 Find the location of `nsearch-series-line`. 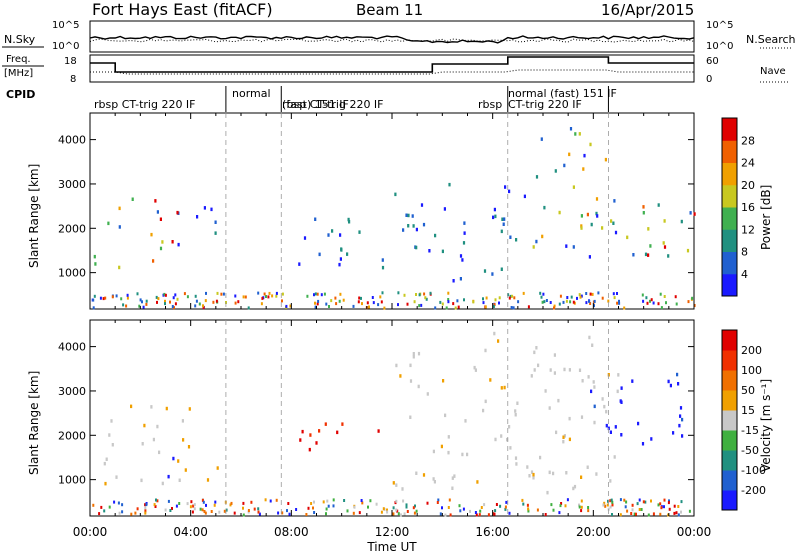

nsearch-series-line is located at coordinates (392, 40).